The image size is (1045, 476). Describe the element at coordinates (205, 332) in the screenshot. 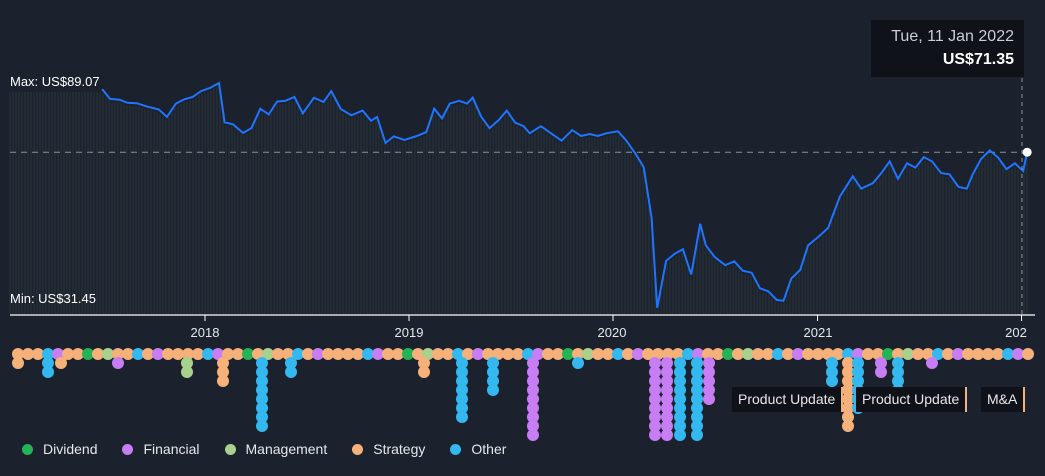

I see `x-tick-label: 2018` at that location.